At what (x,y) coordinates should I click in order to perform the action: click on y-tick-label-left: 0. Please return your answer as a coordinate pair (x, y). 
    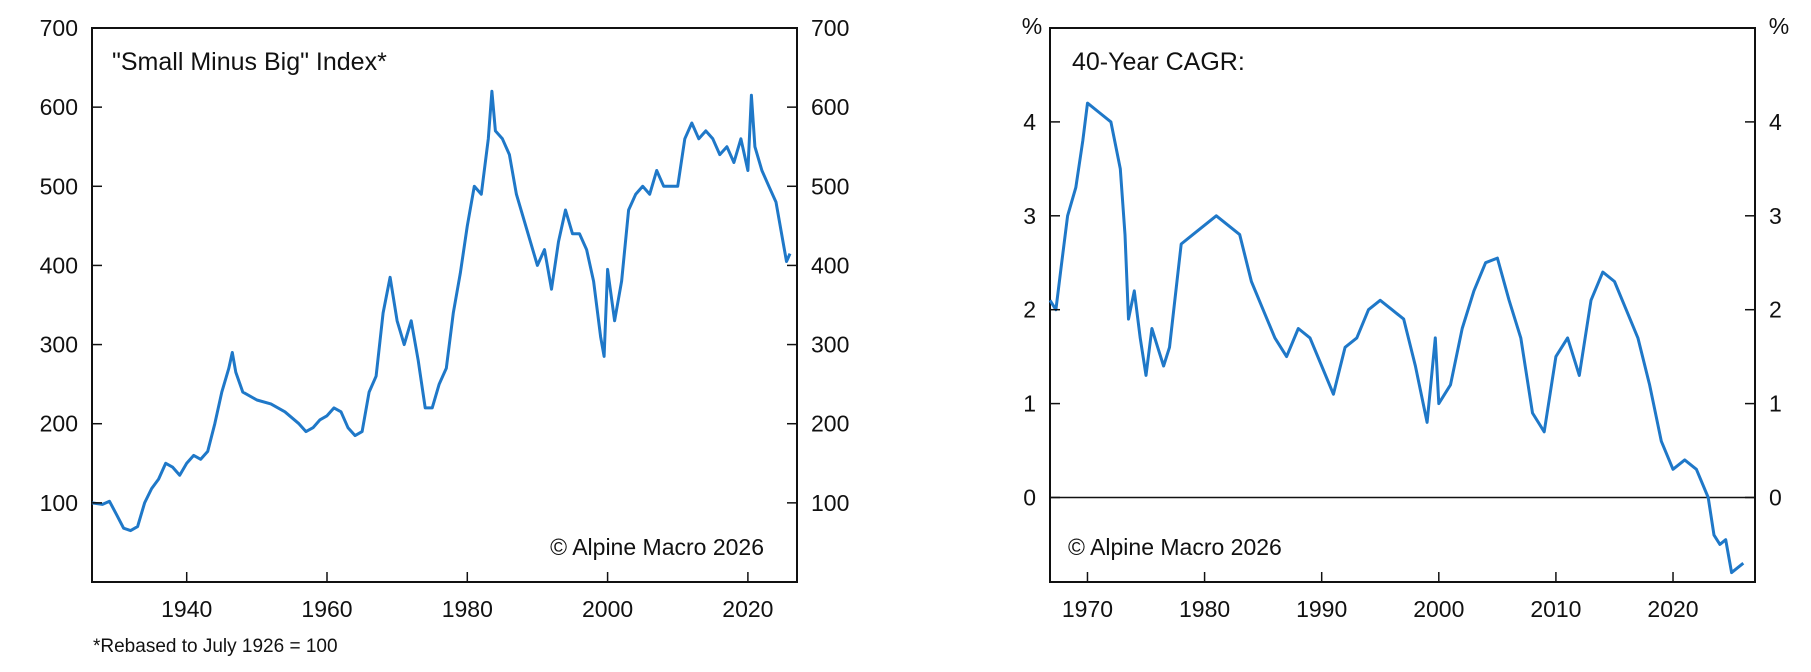
    Looking at the image, I should click on (1029, 497).